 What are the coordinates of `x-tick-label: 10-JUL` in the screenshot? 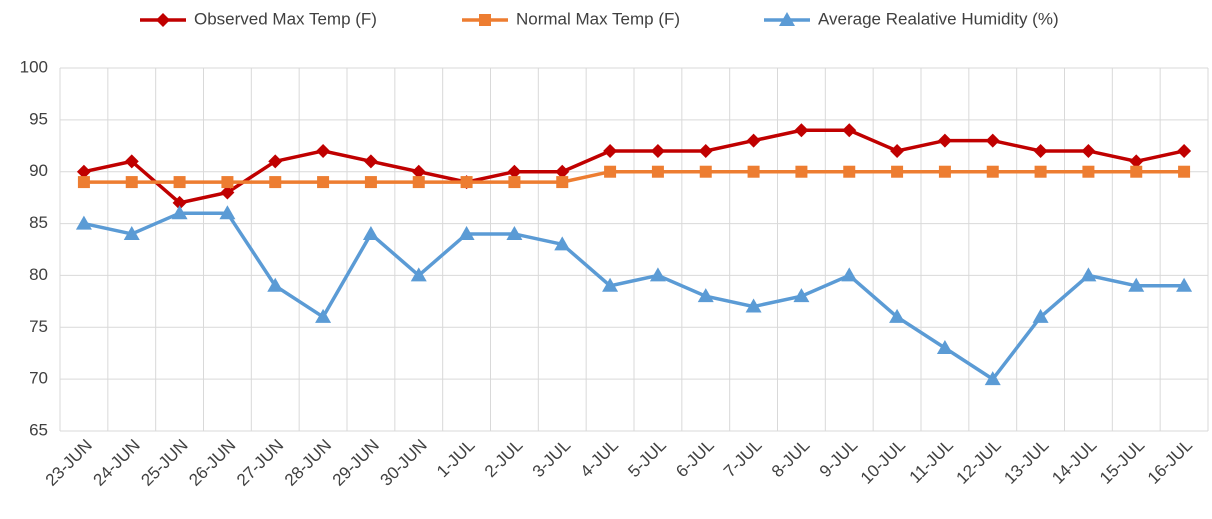 It's located at (883, 462).